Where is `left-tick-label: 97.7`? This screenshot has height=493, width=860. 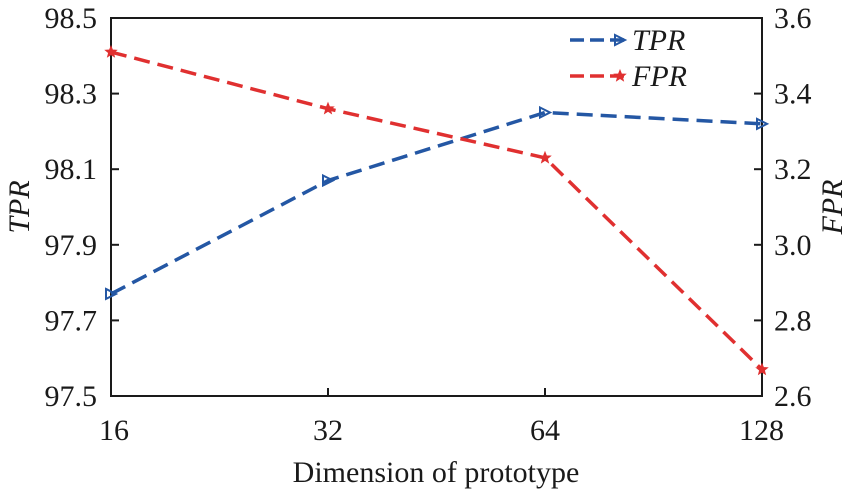 left-tick-label: 97.7 is located at coordinates (71, 320).